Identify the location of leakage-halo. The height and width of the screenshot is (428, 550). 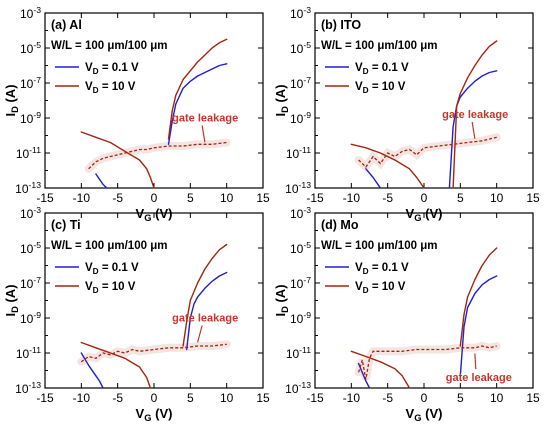
(157, 155).